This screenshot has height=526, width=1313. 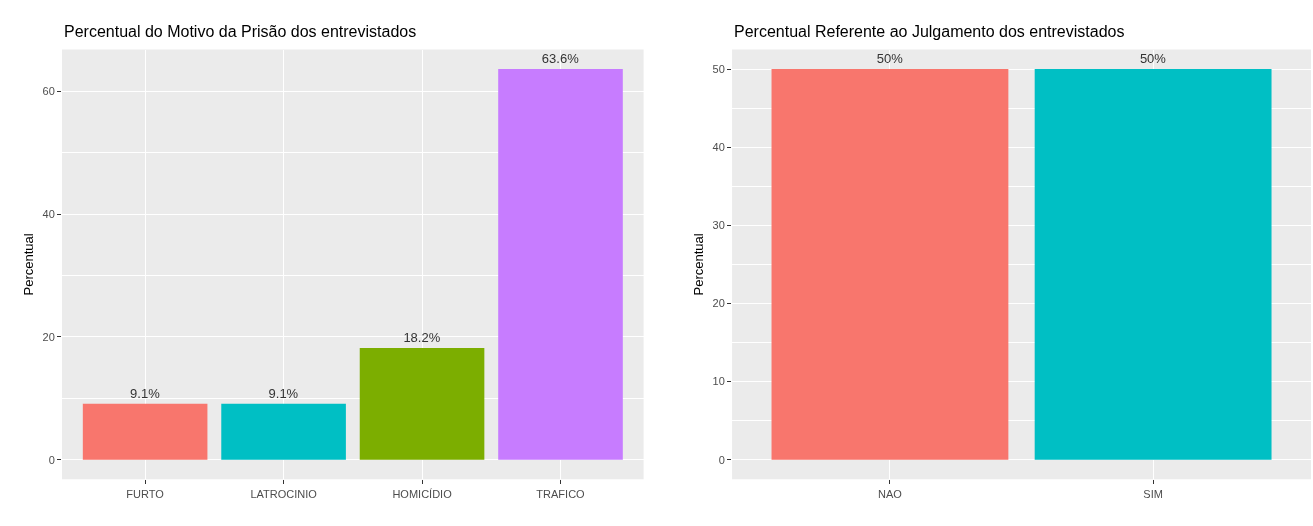 What do you see at coordinates (718, 381) in the screenshot?
I see `y-tick-label: 10` at bounding box center [718, 381].